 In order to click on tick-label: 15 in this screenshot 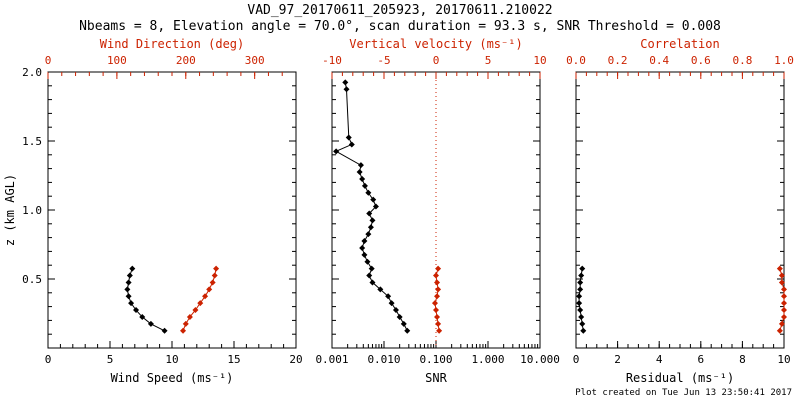, I will do `click(233, 359)`.